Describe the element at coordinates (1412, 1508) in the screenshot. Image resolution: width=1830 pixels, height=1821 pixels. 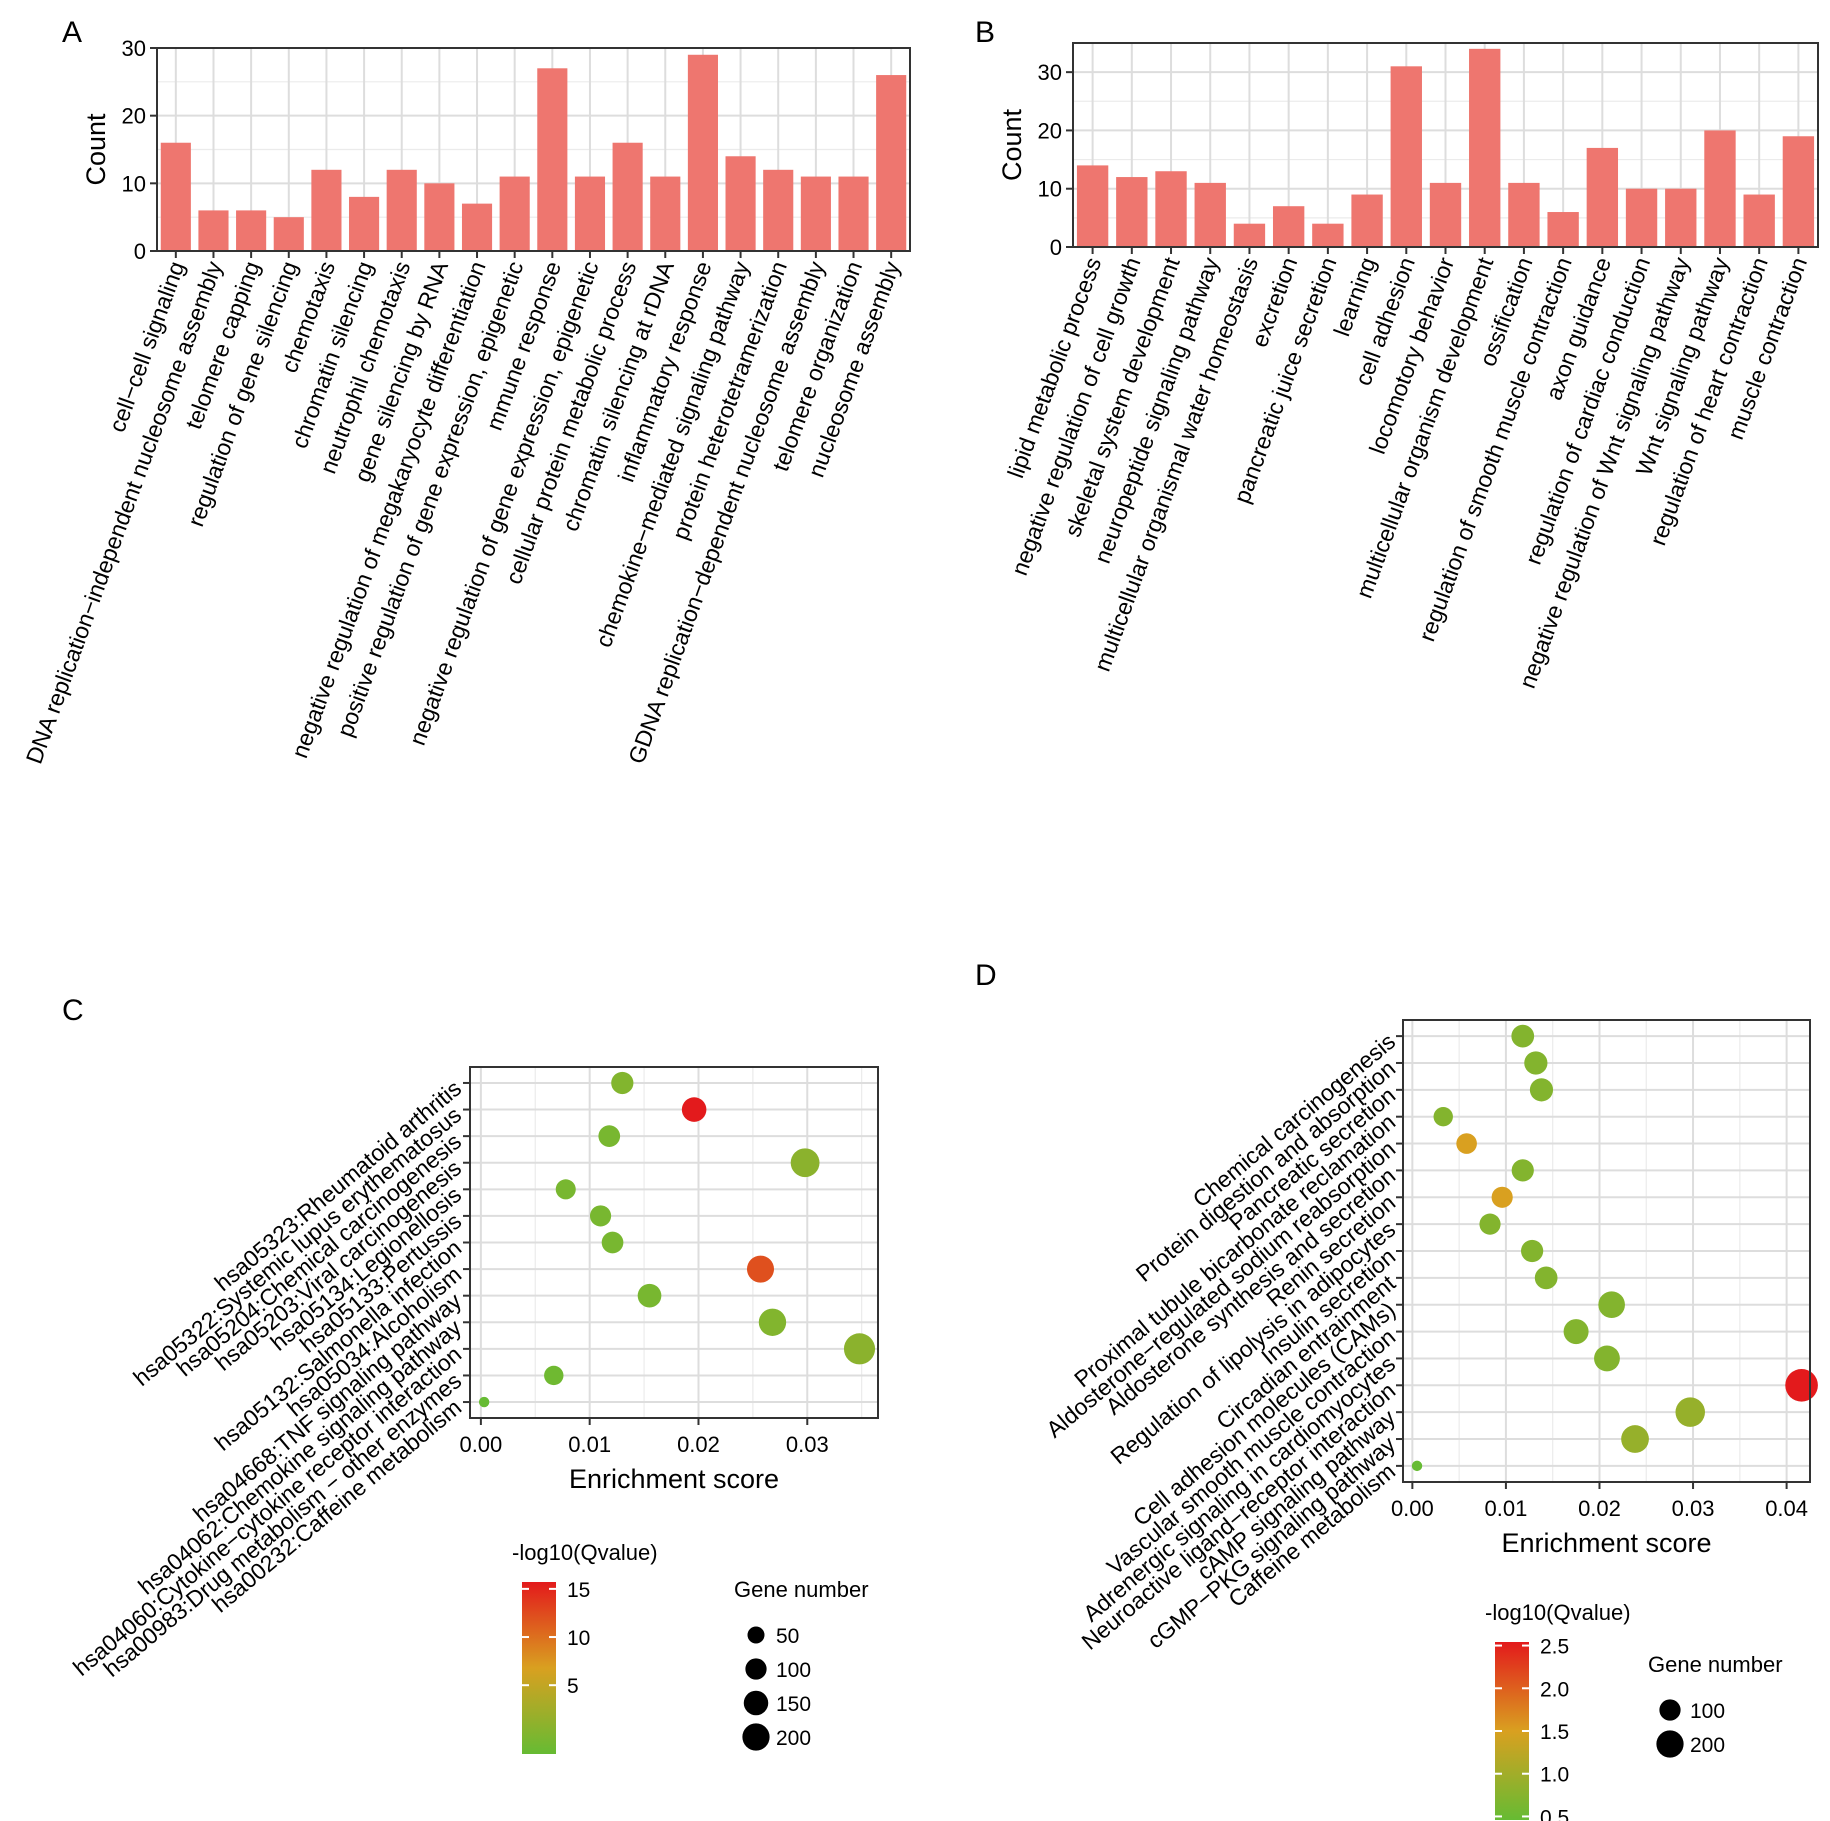
I see `x-tick-label: 0.00` at that location.